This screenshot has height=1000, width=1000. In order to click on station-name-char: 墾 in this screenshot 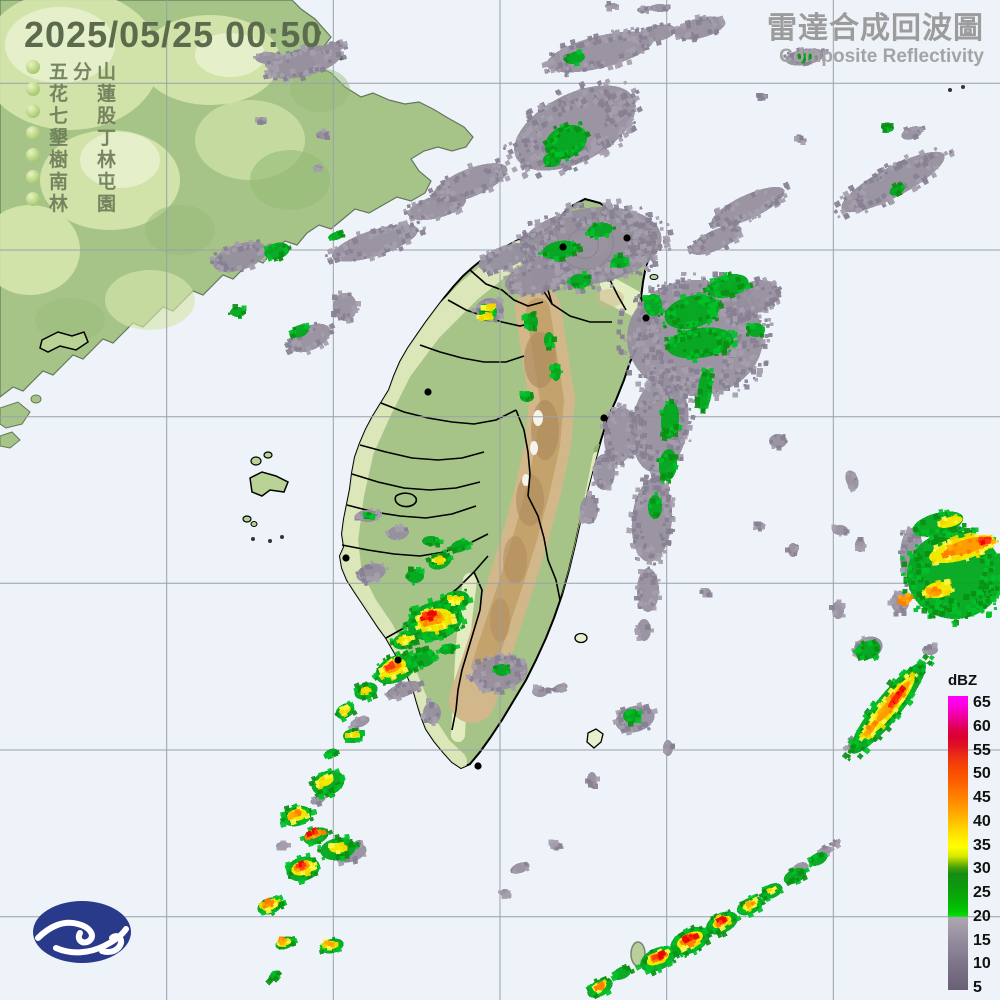, I will do `click(59, 138)`.